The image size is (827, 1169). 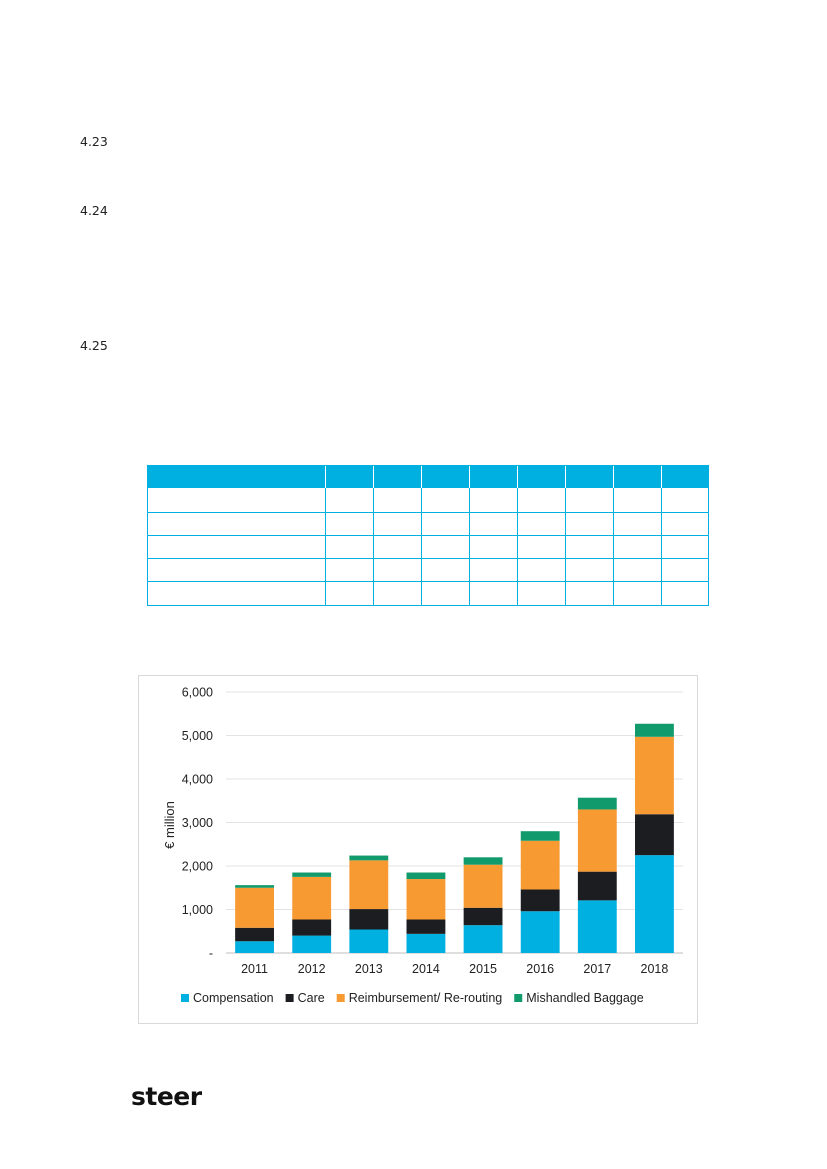 I want to click on y-tick-label: 3,000, so click(x=197, y=823).